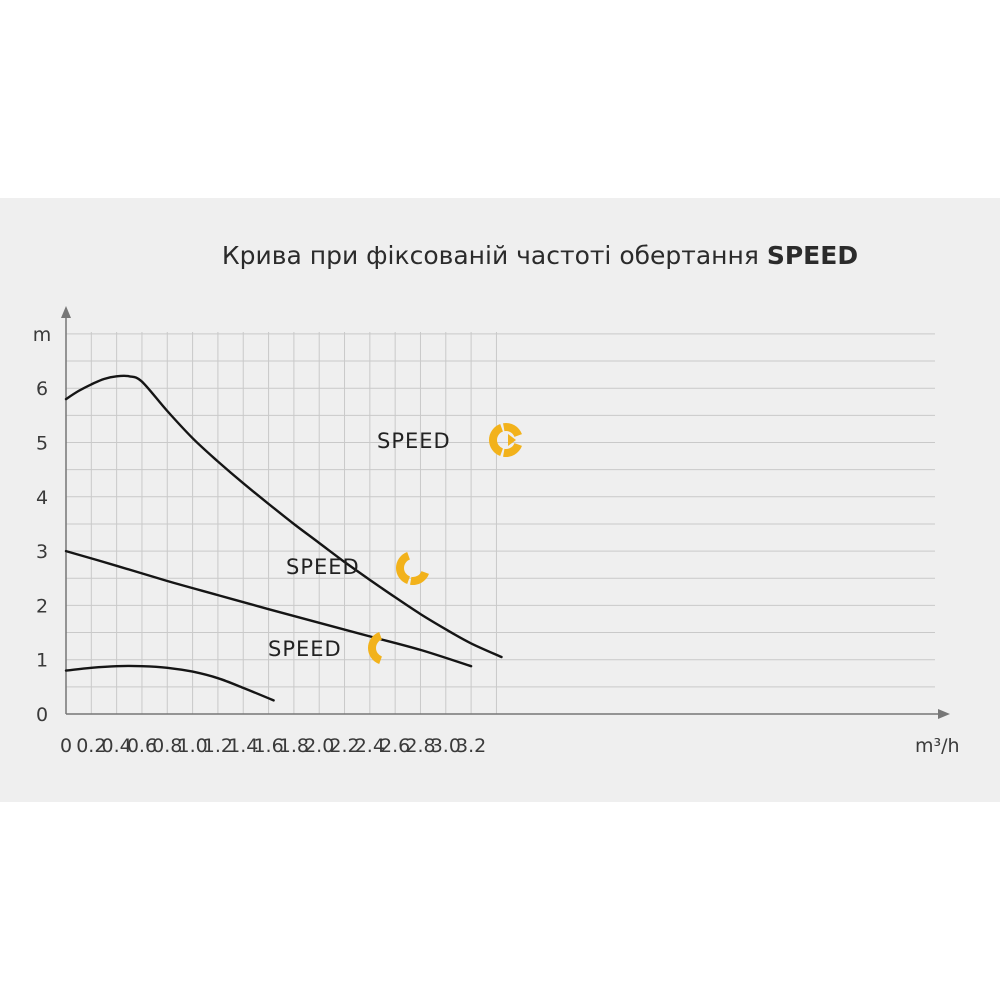 Image resolution: width=1000 pixels, height=1000 pixels. I want to click on x-tick-label: 1.4, so click(243, 746).